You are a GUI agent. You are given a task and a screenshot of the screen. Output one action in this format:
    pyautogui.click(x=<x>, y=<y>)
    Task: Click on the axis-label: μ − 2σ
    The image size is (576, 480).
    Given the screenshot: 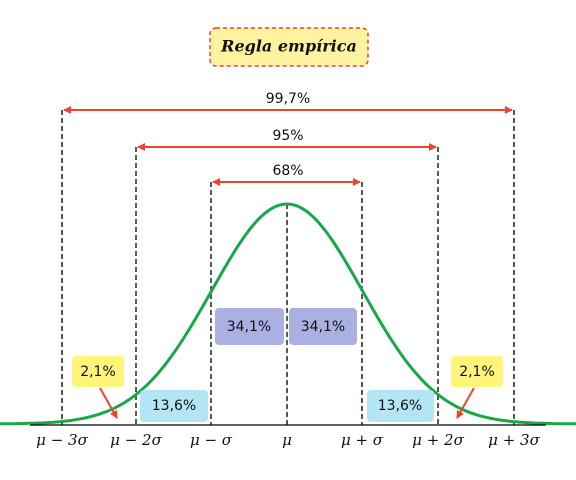 What is the action you would take?
    pyautogui.click(x=136, y=440)
    